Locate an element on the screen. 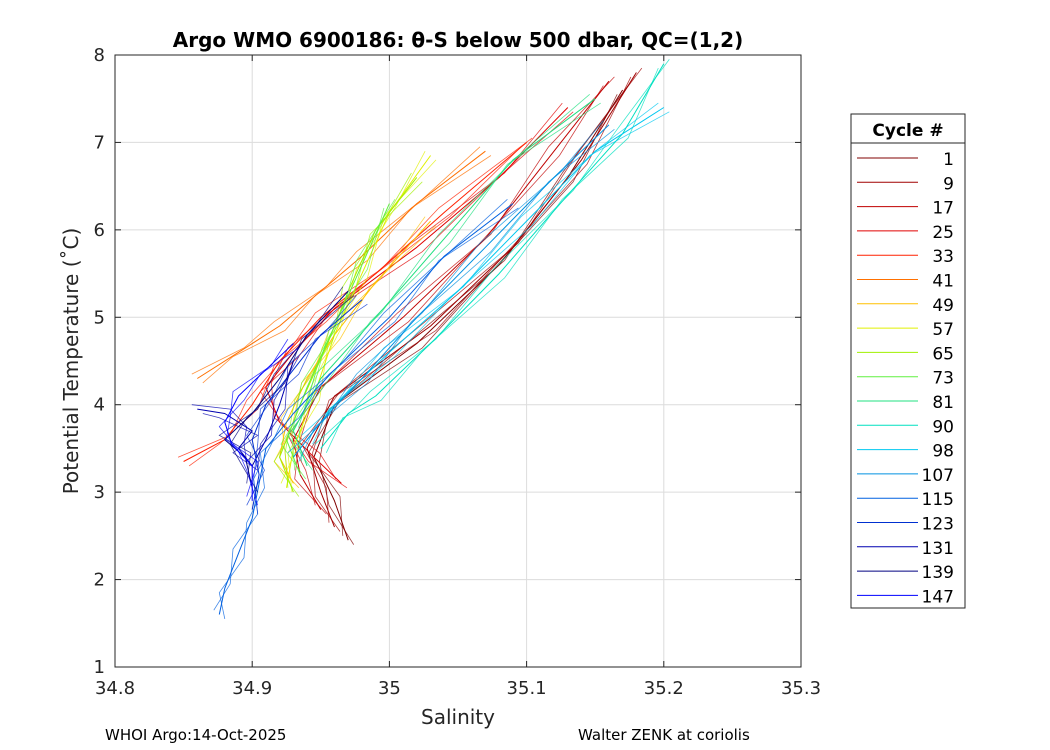  y-axis-label: Potential Temperature (˚C) is located at coordinates (71, 361).